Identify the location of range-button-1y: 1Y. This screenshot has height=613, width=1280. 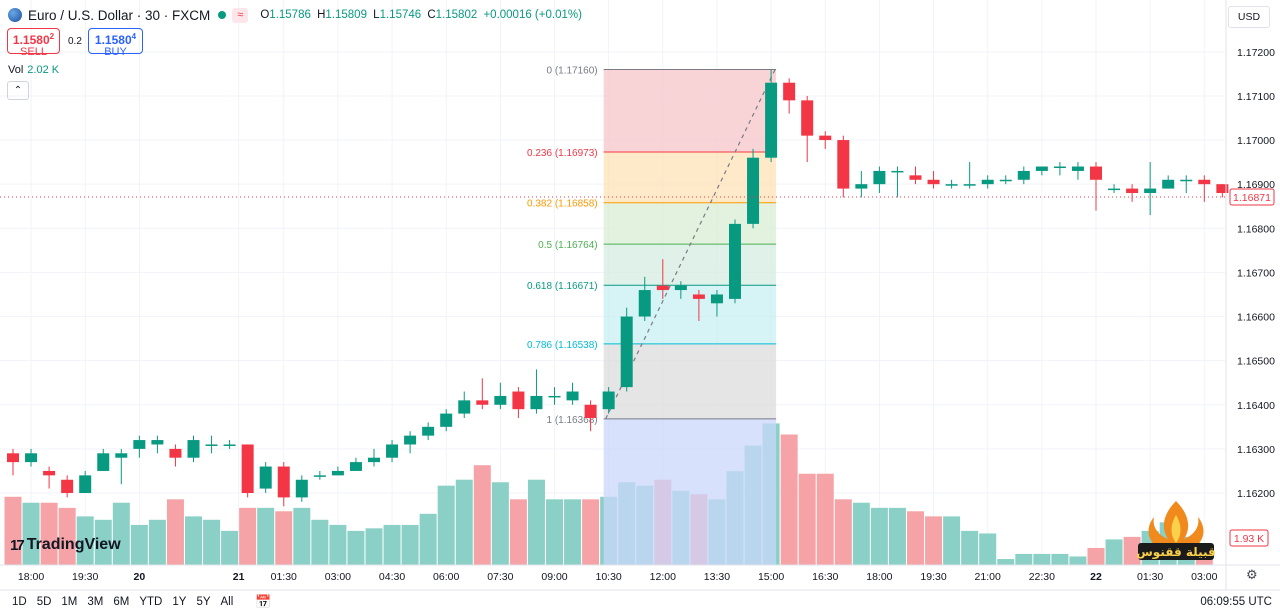
(179, 602).